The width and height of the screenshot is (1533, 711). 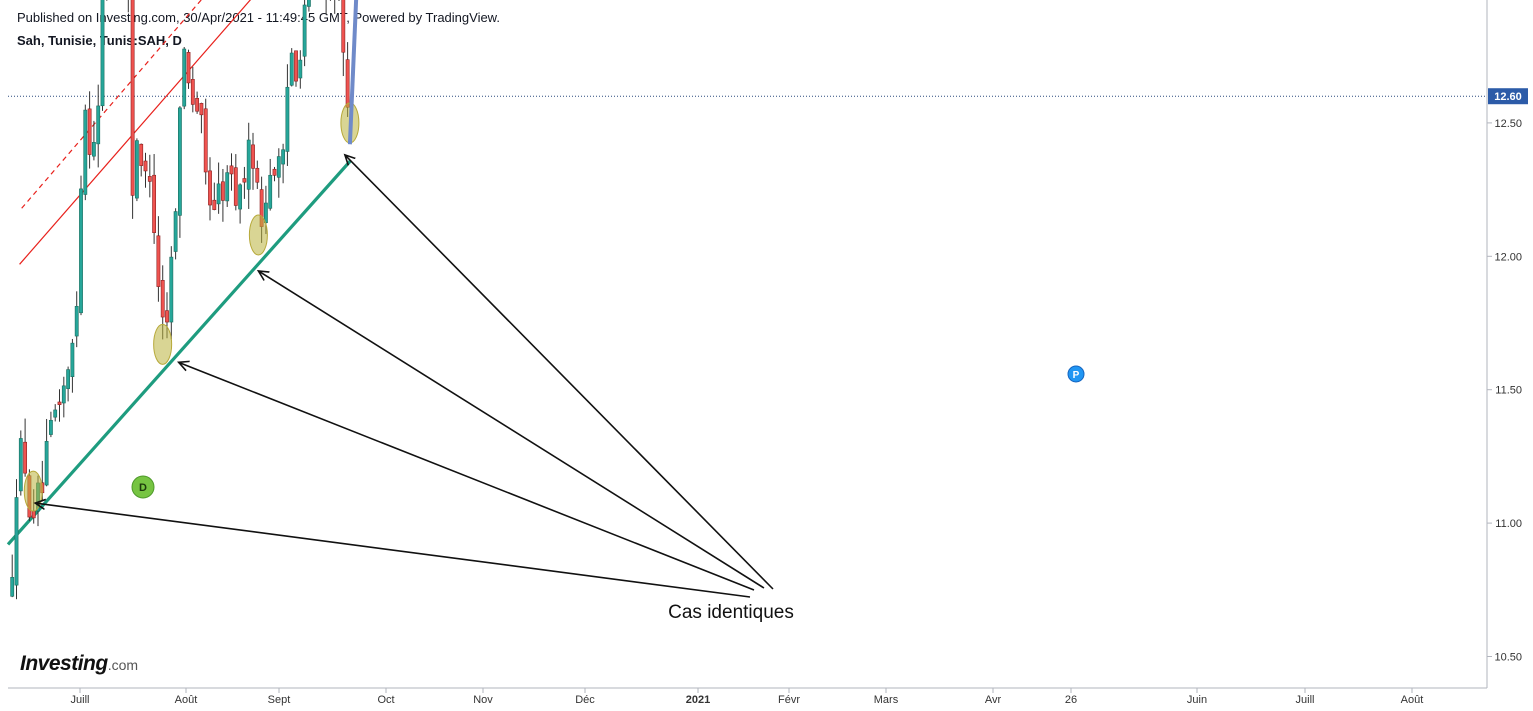 I want to click on symbol-title: Sah, Tunisie, Tunis:SAH, D, so click(x=99, y=40).